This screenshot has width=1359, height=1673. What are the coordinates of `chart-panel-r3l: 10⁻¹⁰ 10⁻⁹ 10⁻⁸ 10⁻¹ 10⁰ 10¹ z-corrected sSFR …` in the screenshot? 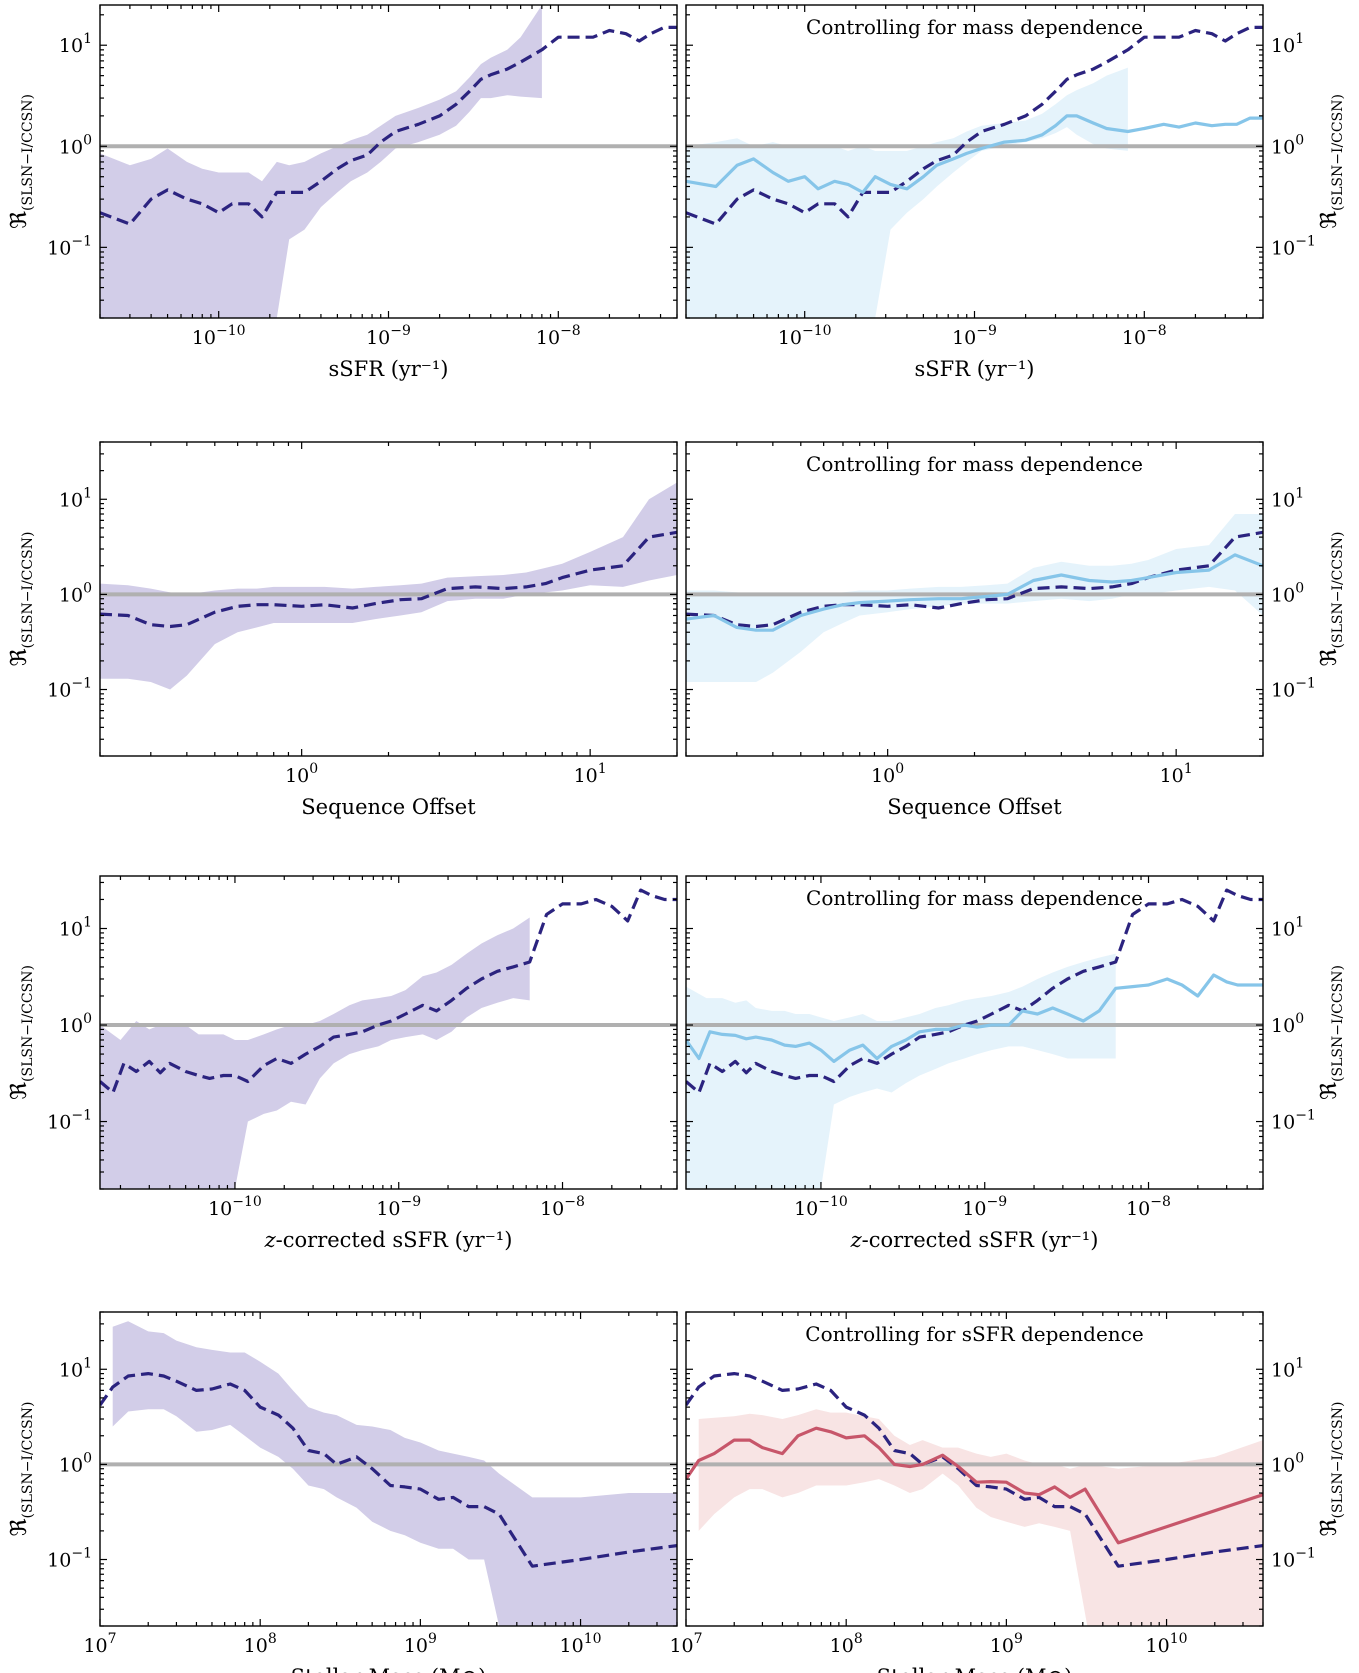 It's located at (342, 1063).